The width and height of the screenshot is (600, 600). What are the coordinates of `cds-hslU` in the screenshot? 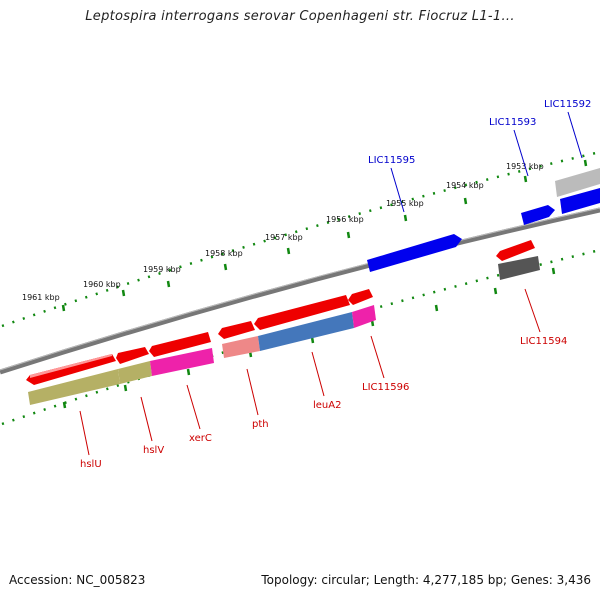 It's located at (74, 387).